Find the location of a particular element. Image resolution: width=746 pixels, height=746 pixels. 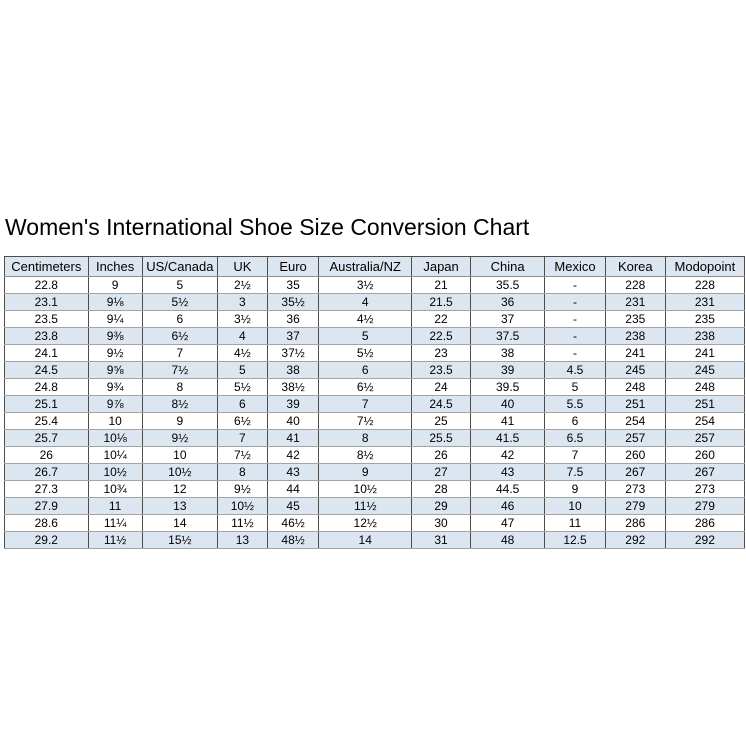

table-cell: 46½ is located at coordinates (293, 523).